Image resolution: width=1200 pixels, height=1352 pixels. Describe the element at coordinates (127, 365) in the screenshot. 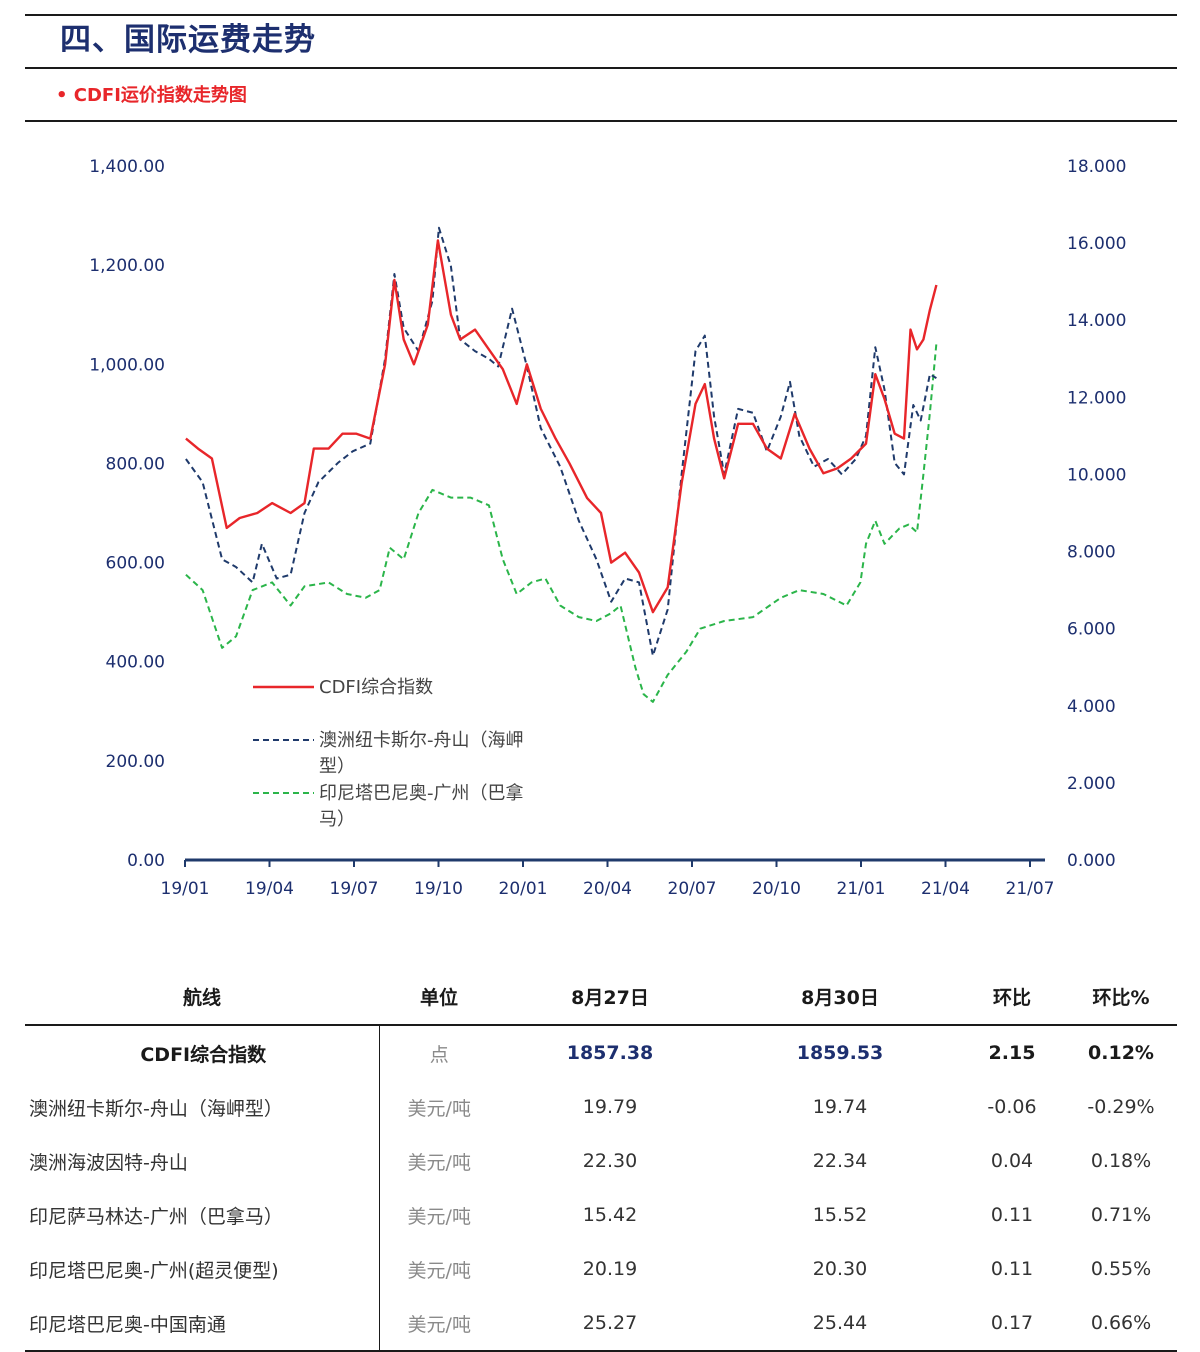

I see `y-left-tick-label: 1,000.00` at that location.